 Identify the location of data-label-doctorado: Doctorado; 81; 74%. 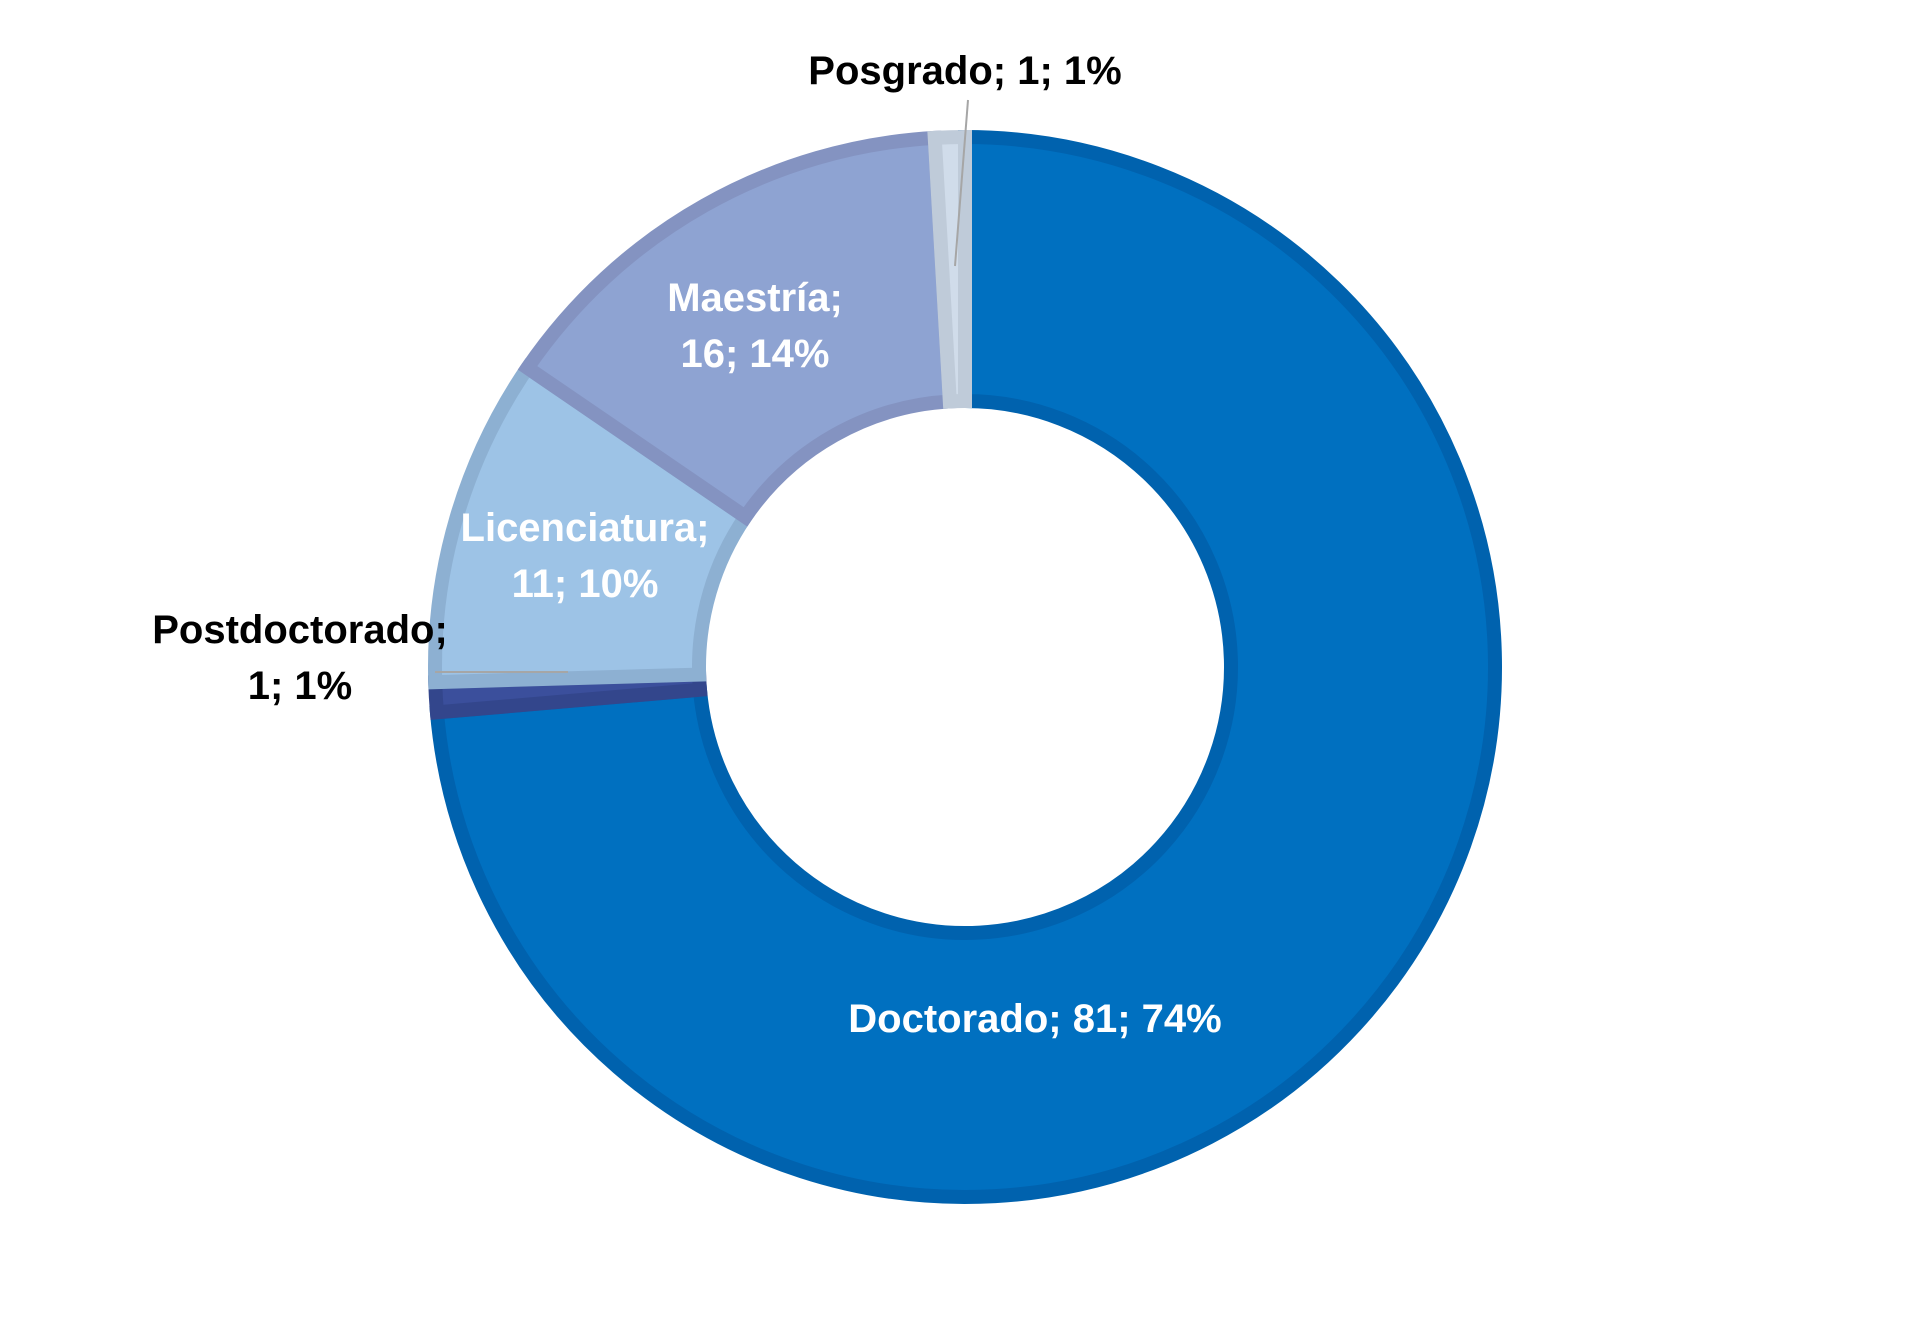
(1034, 1019).